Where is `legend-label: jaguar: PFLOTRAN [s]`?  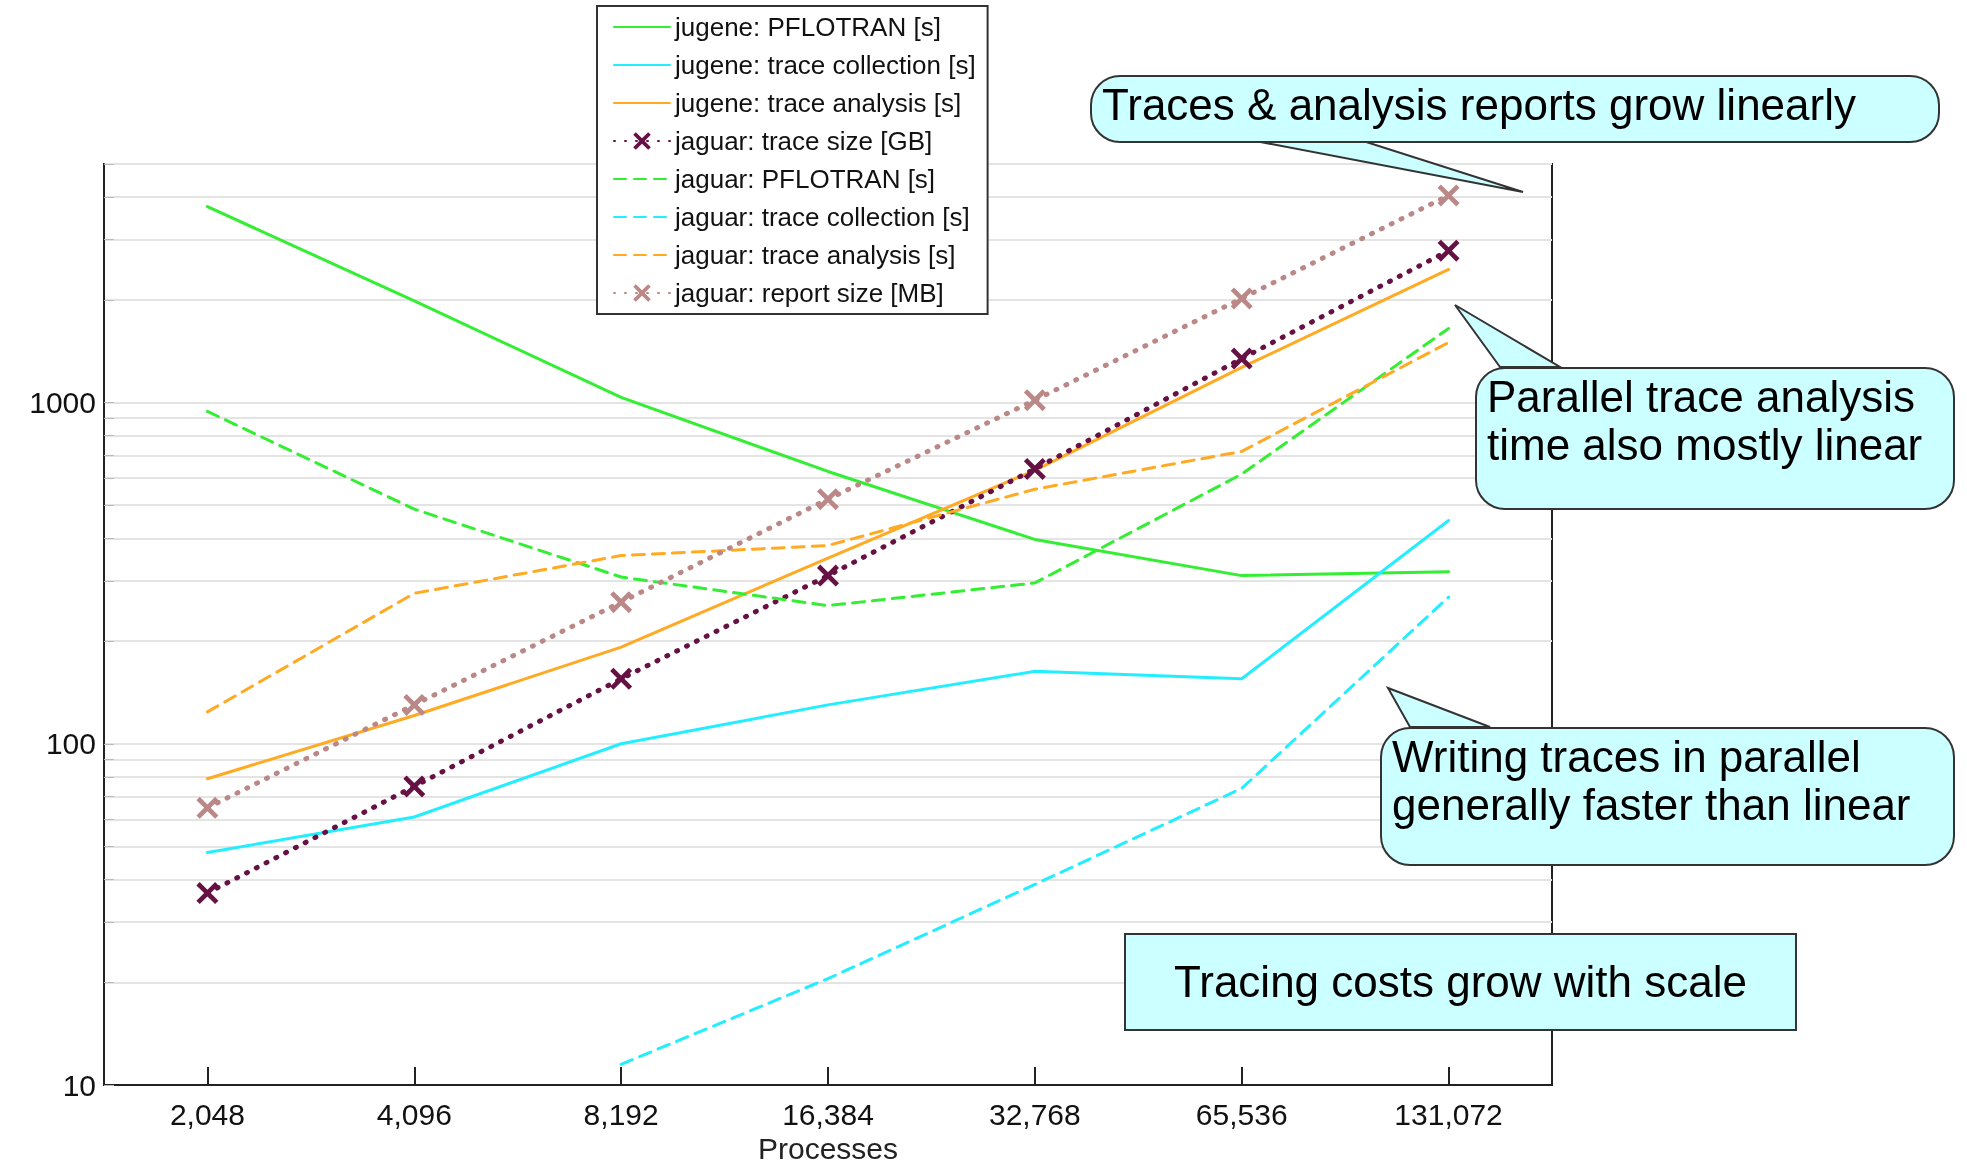 legend-label: jaguar: PFLOTRAN [s] is located at coordinates (805, 179).